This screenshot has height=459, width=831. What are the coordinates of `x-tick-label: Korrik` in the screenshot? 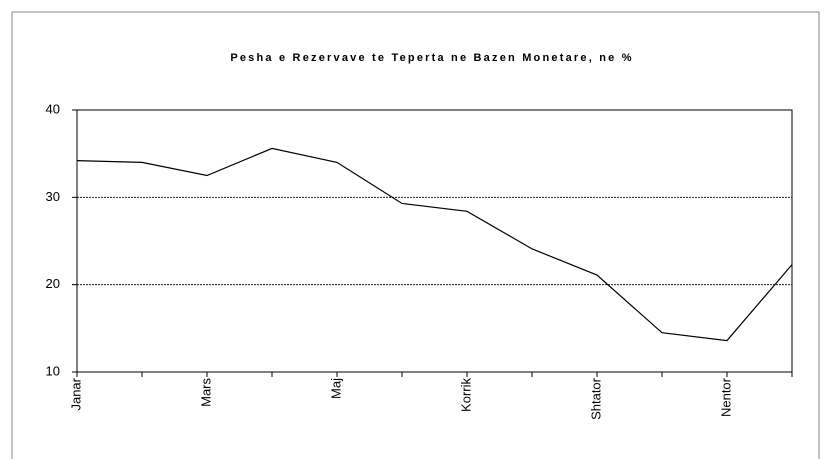 It's located at (465, 395).